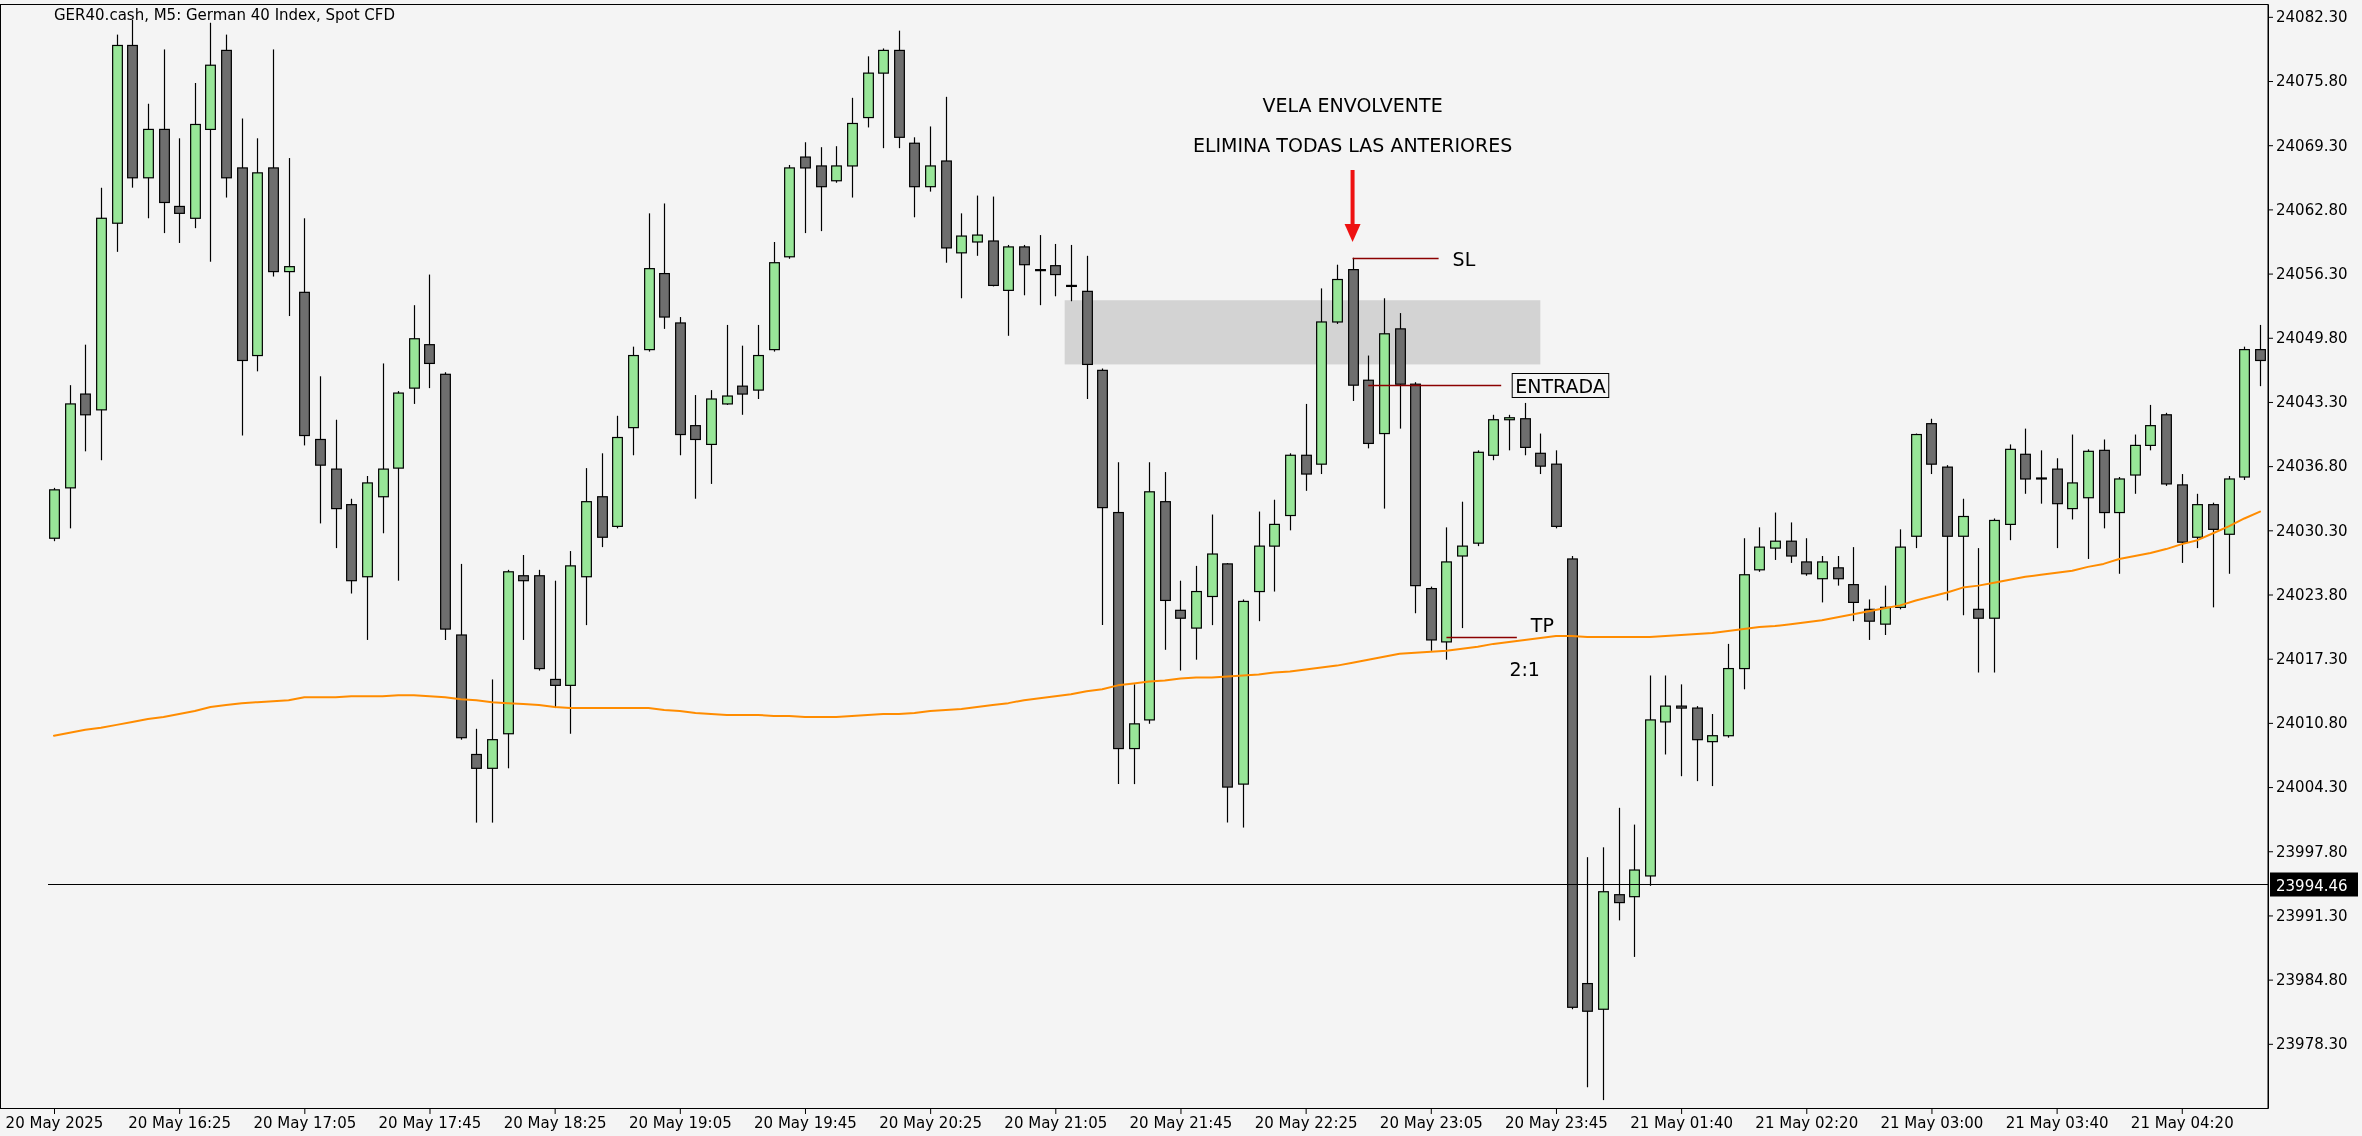  Describe the element at coordinates (555, 1122) in the screenshot. I see `x-tick-label: 20 May 18:25` at that location.